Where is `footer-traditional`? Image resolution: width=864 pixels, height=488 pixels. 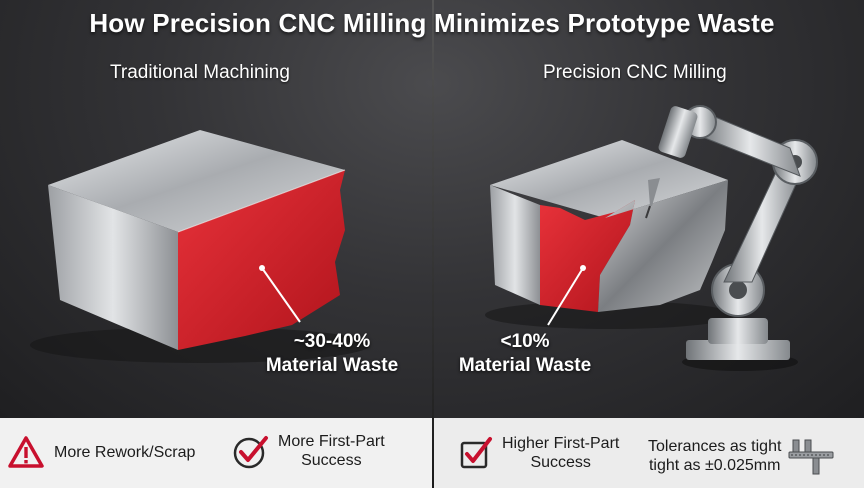 footer-traditional is located at coordinates (216, 453).